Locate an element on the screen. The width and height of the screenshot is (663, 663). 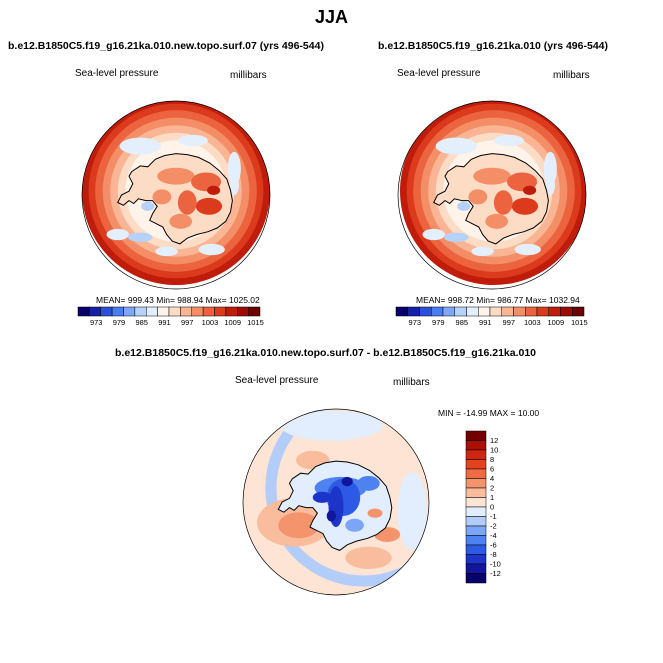
panel1-colorbar-label: 979 is located at coordinates (119, 322).